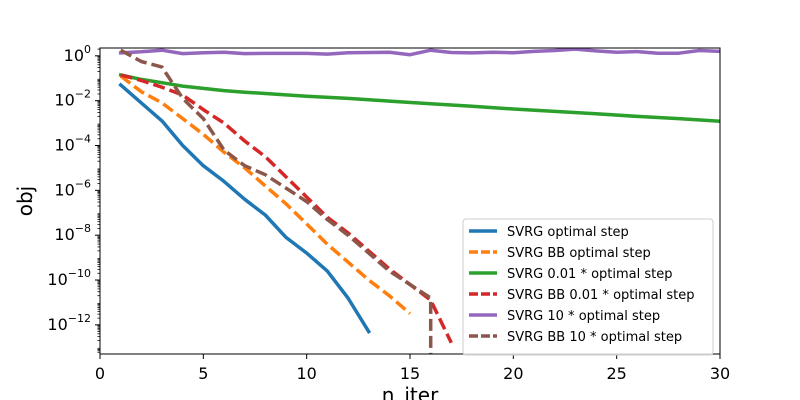 The image size is (800, 400). Describe the element at coordinates (720, 373) in the screenshot. I see `x-tick-label: 30` at that location.